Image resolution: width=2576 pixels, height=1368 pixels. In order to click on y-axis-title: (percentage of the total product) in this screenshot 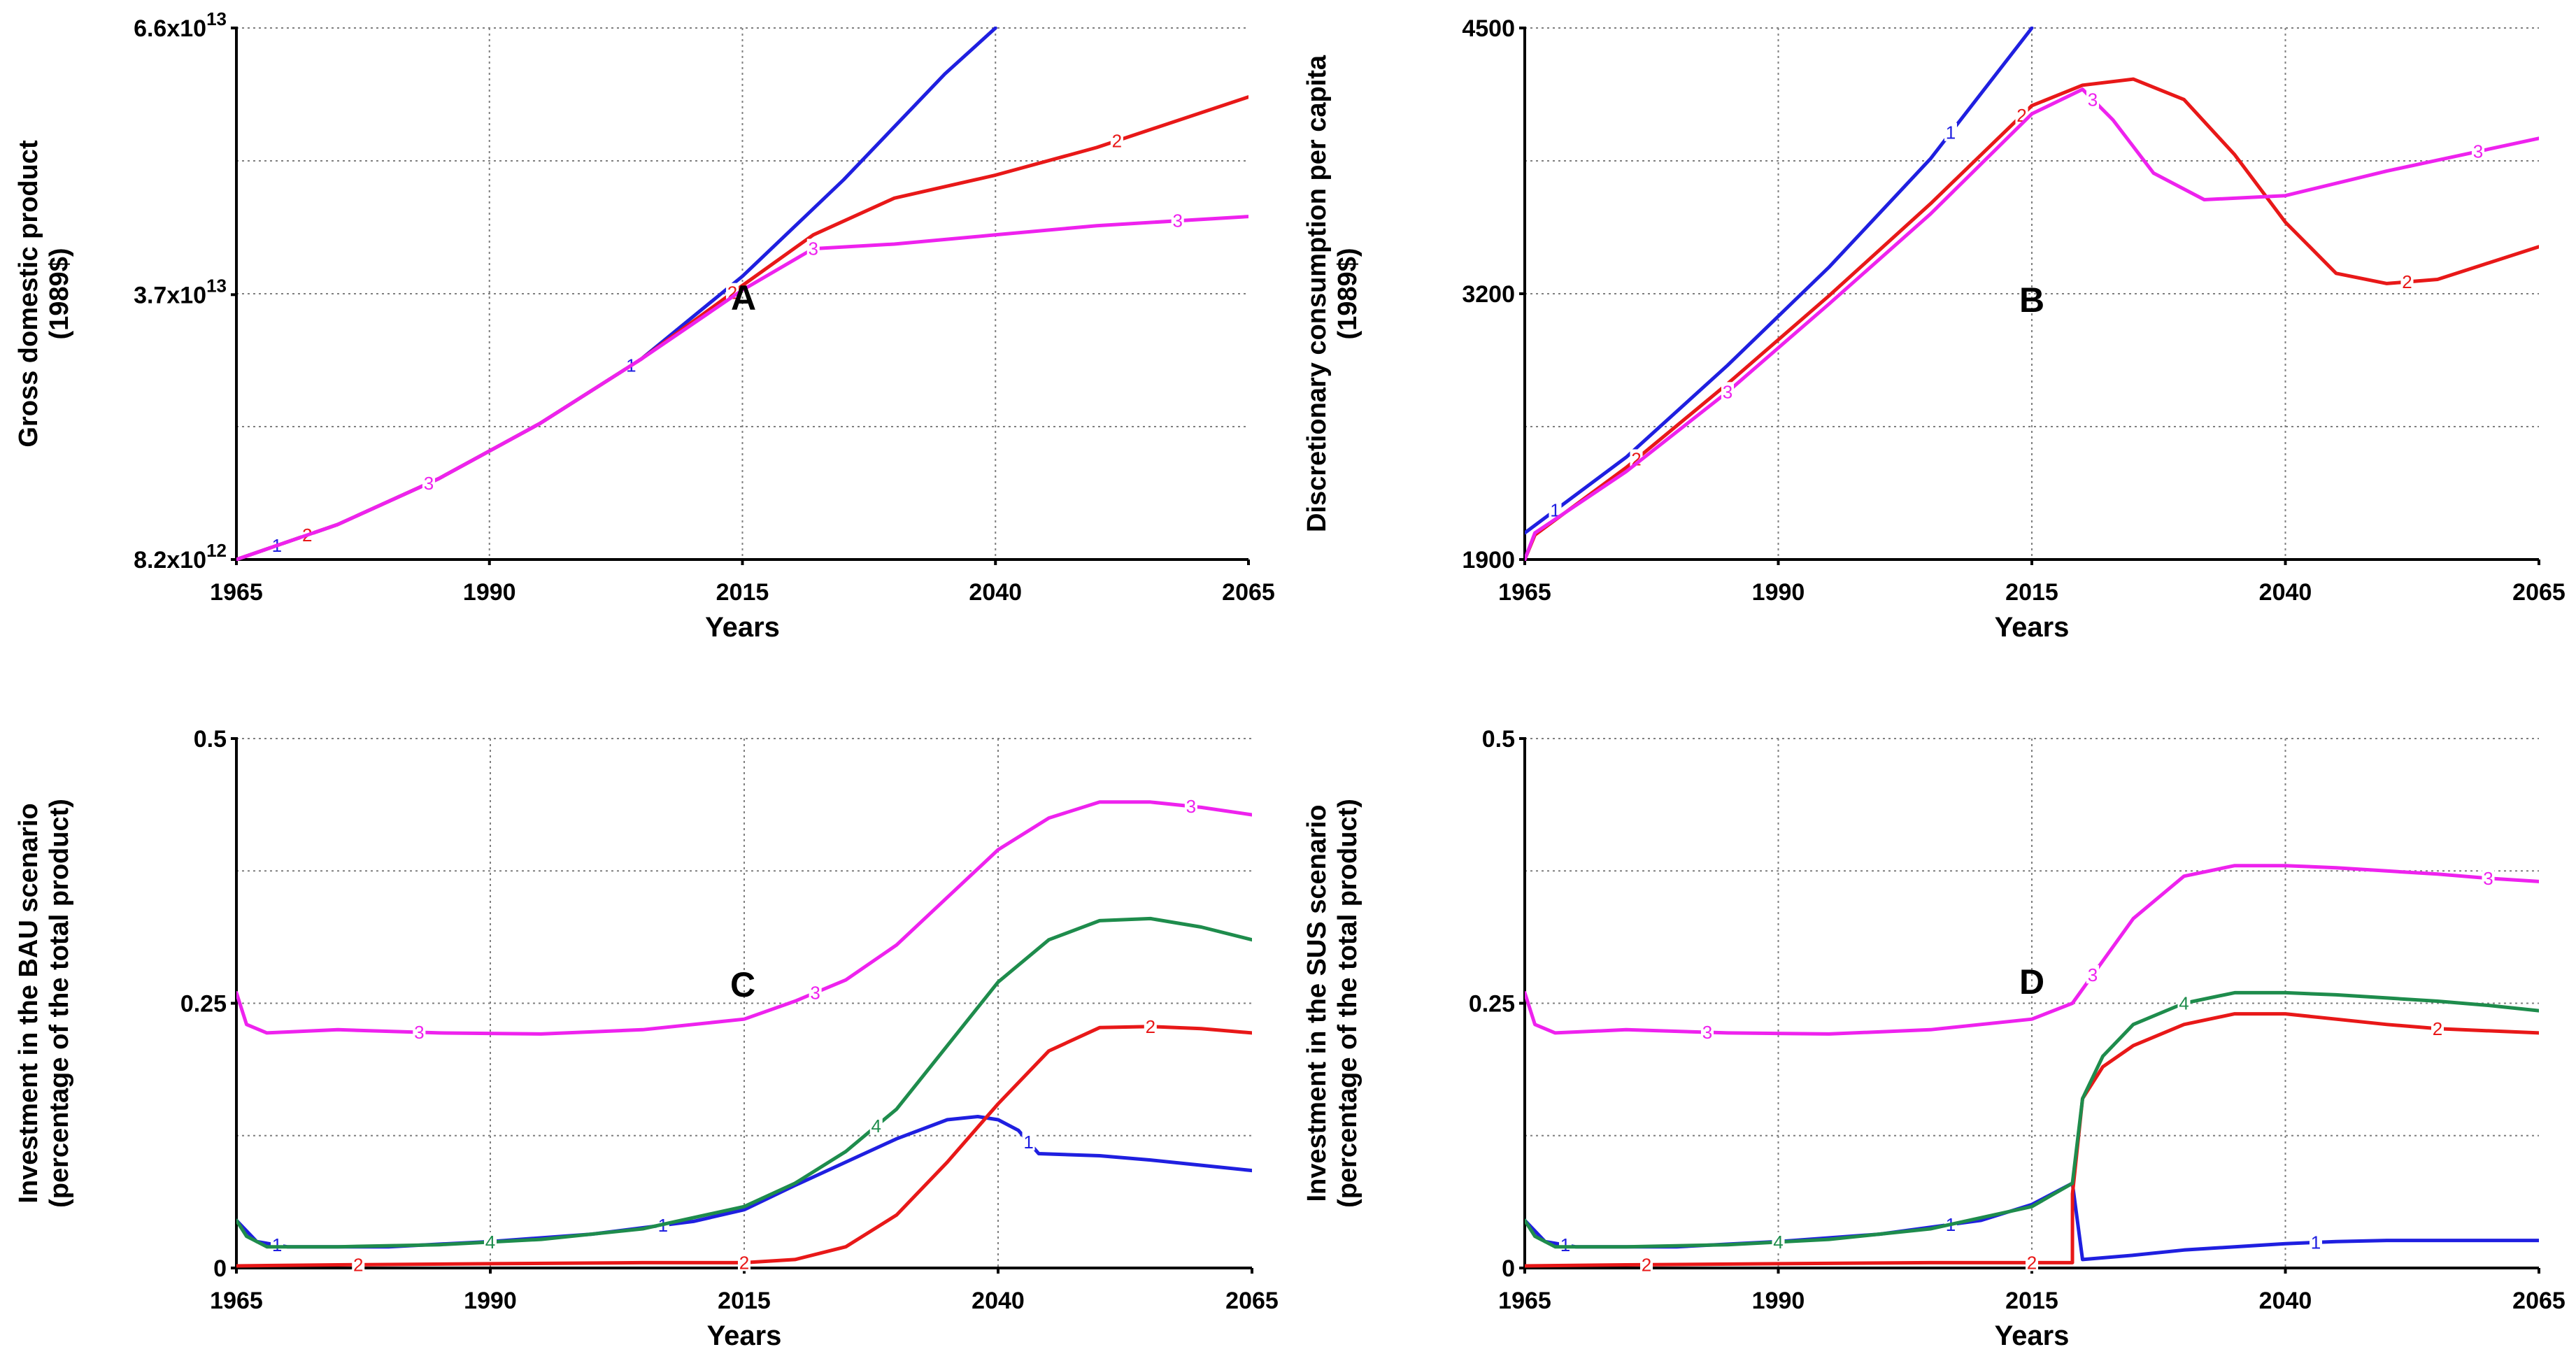, I will do `click(1347, 1003)`.